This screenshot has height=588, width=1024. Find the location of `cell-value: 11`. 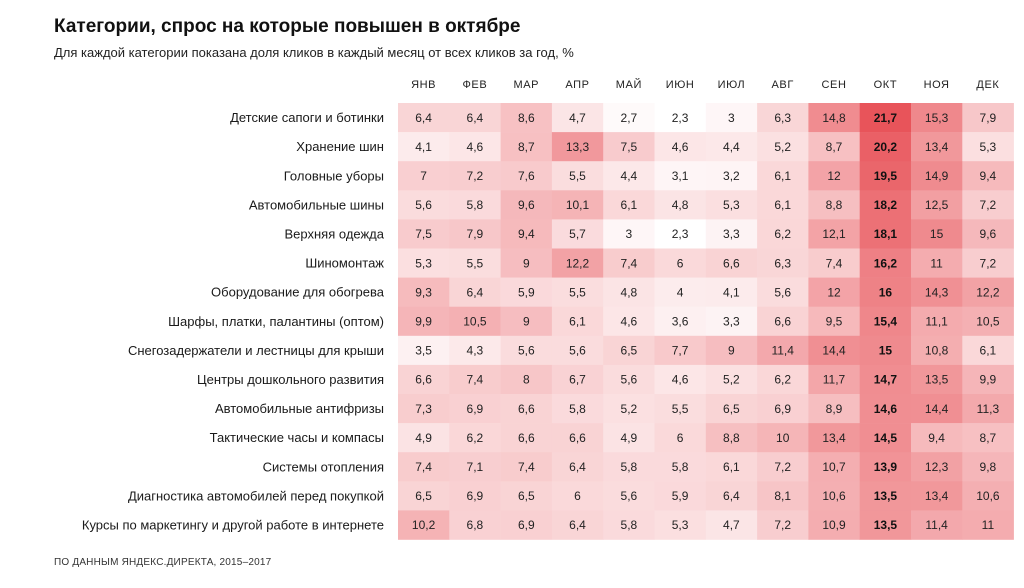

cell-value: 11 is located at coordinates (936, 263).